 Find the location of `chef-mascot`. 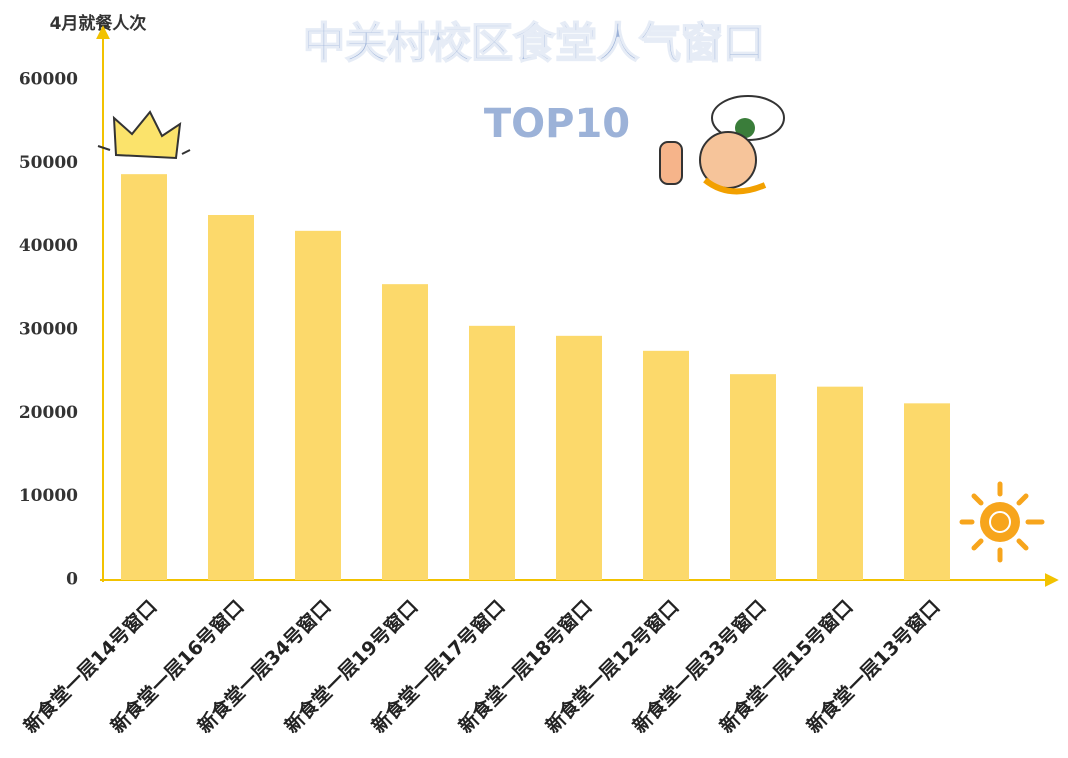

chef-mascot is located at coordinates (722, 145).